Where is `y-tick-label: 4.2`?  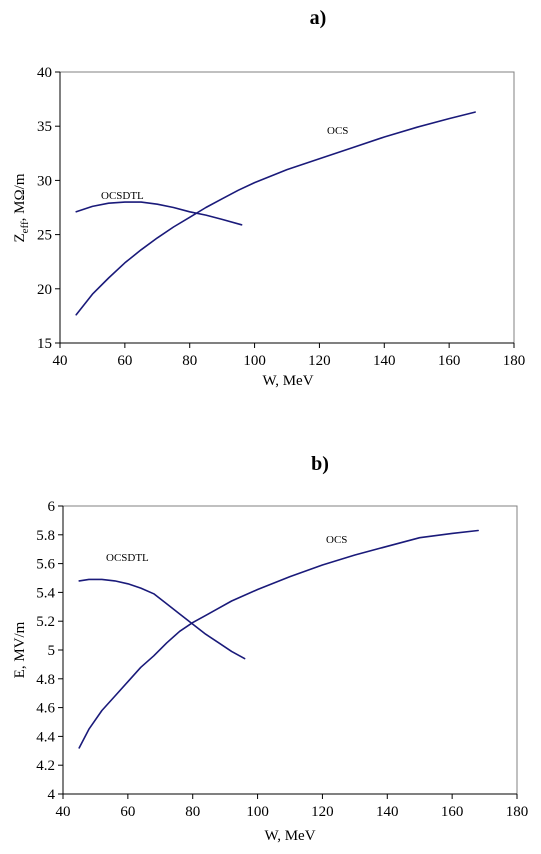 y-tick-label: 4.2 is located at coordinates (45, 766).